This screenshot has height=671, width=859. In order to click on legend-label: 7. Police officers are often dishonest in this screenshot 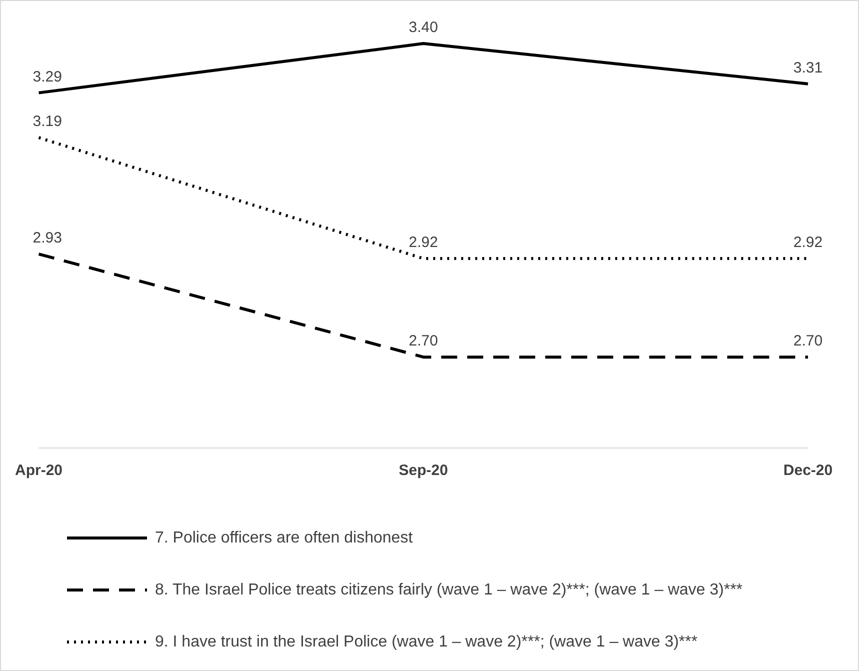, I will do `click(284, 537)`.